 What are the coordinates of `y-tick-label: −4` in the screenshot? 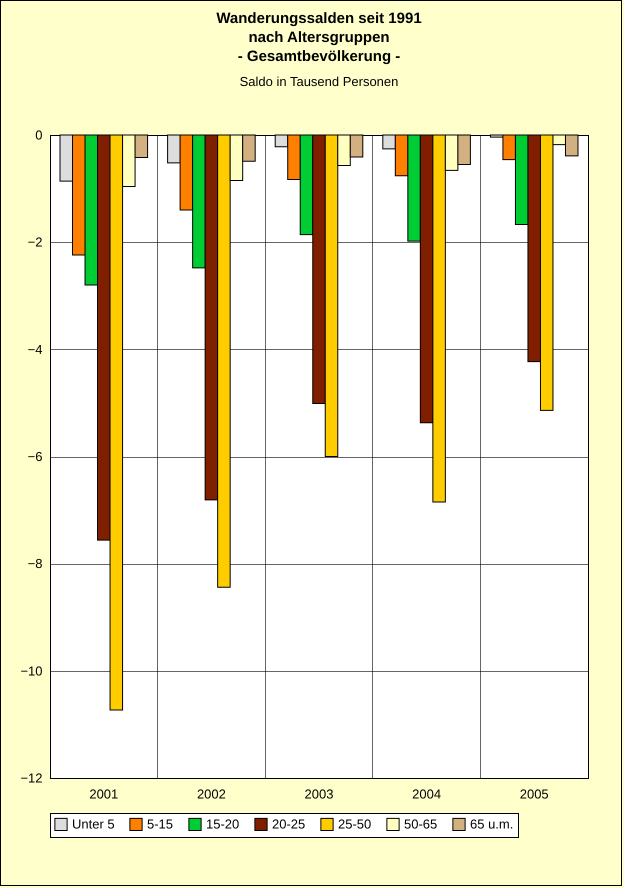 It's located at (35, 349).